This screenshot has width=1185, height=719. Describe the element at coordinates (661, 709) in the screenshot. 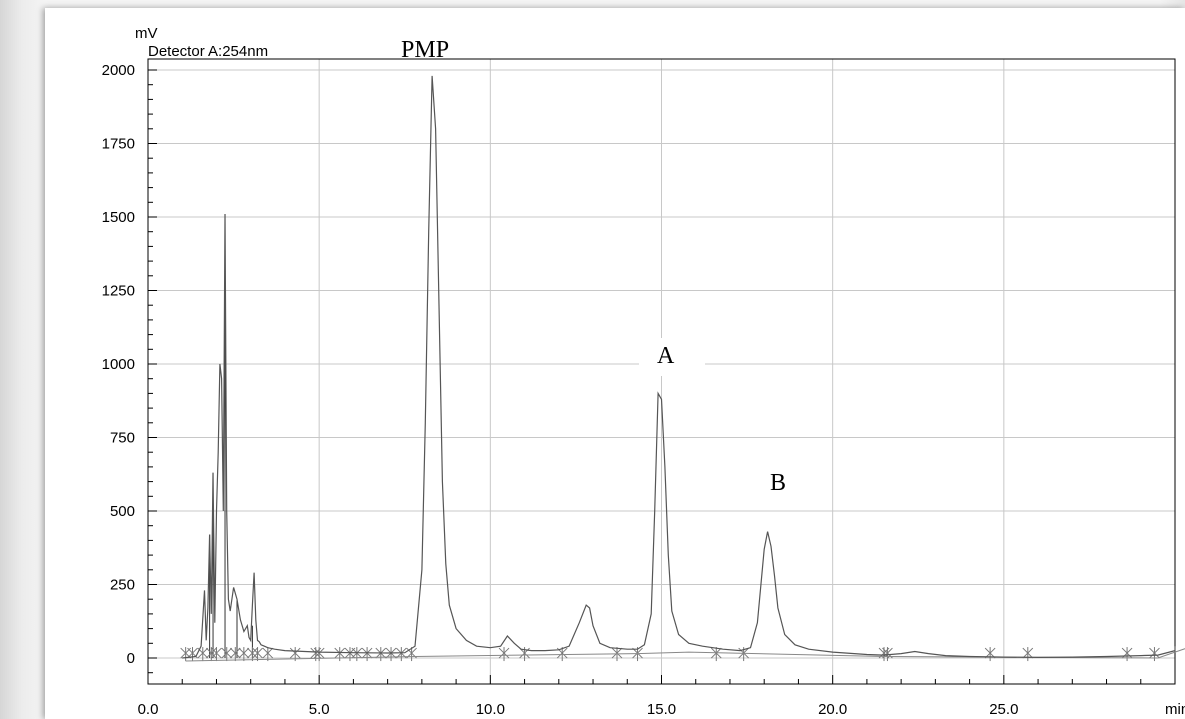

I see `x-tick-label: 15.0` at that location.